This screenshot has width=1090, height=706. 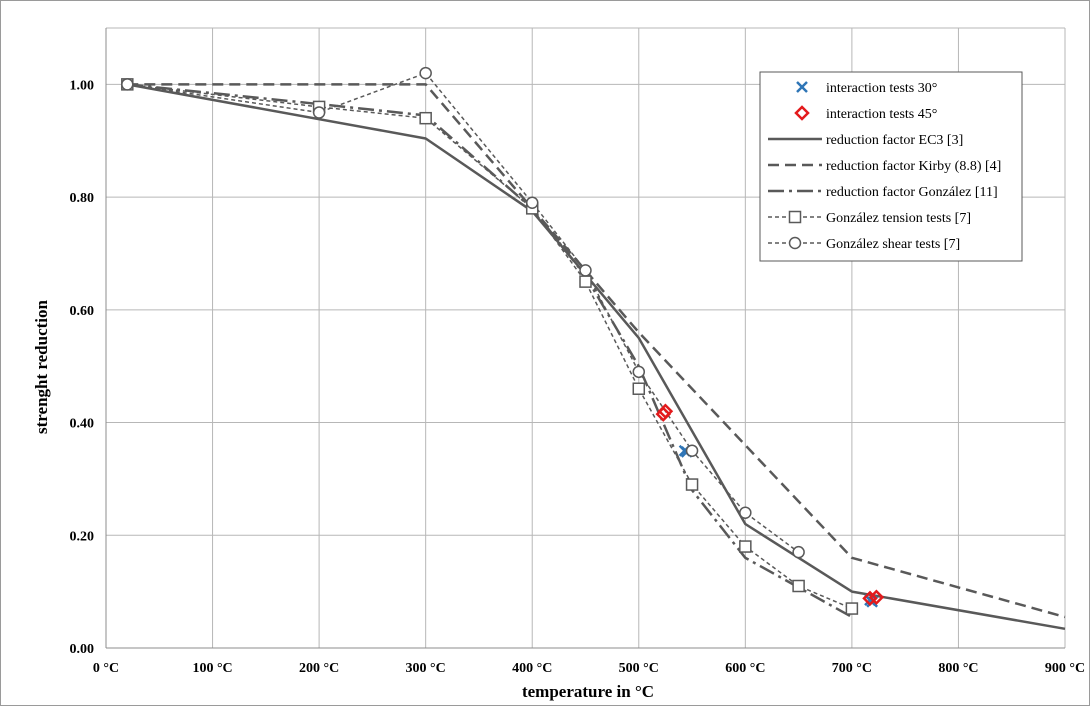 I want to click on legend-label: reduction factor González [11], so click(x=912, y=192).